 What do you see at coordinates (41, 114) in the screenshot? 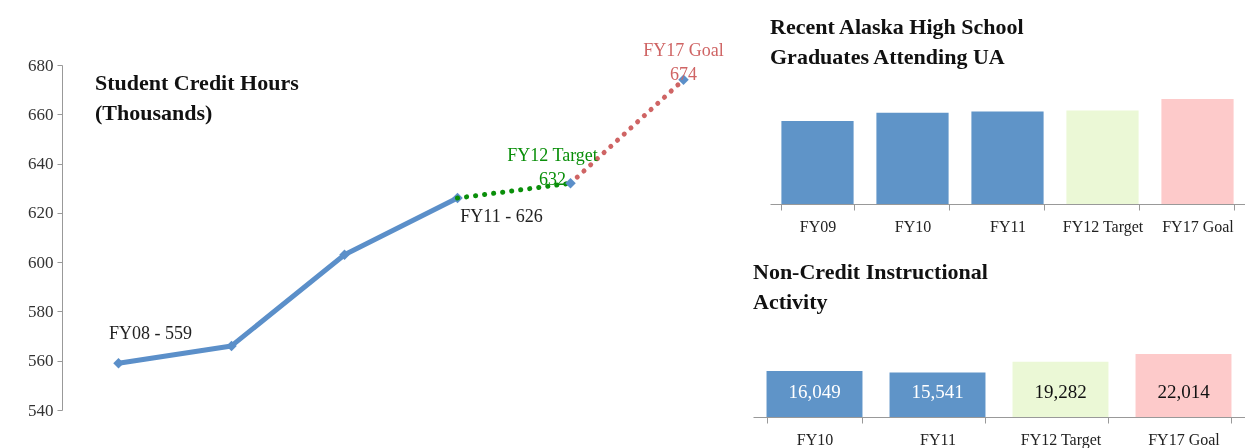
I see `y-tick-label: 660` at bounding box center [41, 114].